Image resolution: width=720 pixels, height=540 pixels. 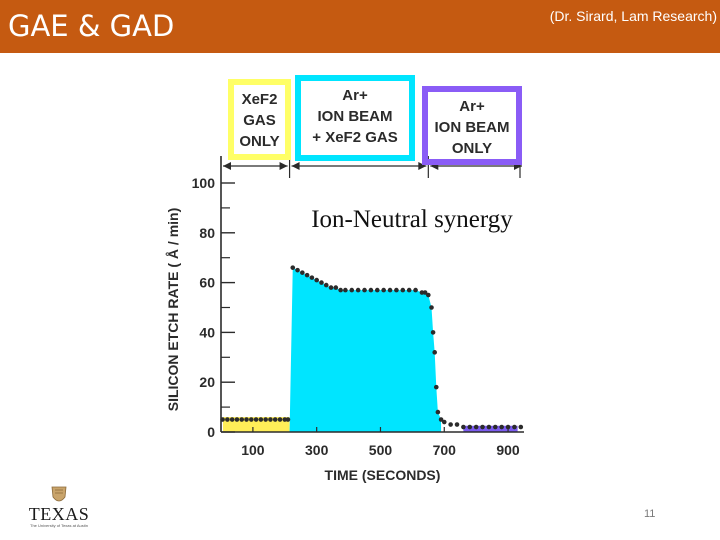 I want to click on university-logo: TEXAS The University of Texas at Austin, so click(x=59, y=506).